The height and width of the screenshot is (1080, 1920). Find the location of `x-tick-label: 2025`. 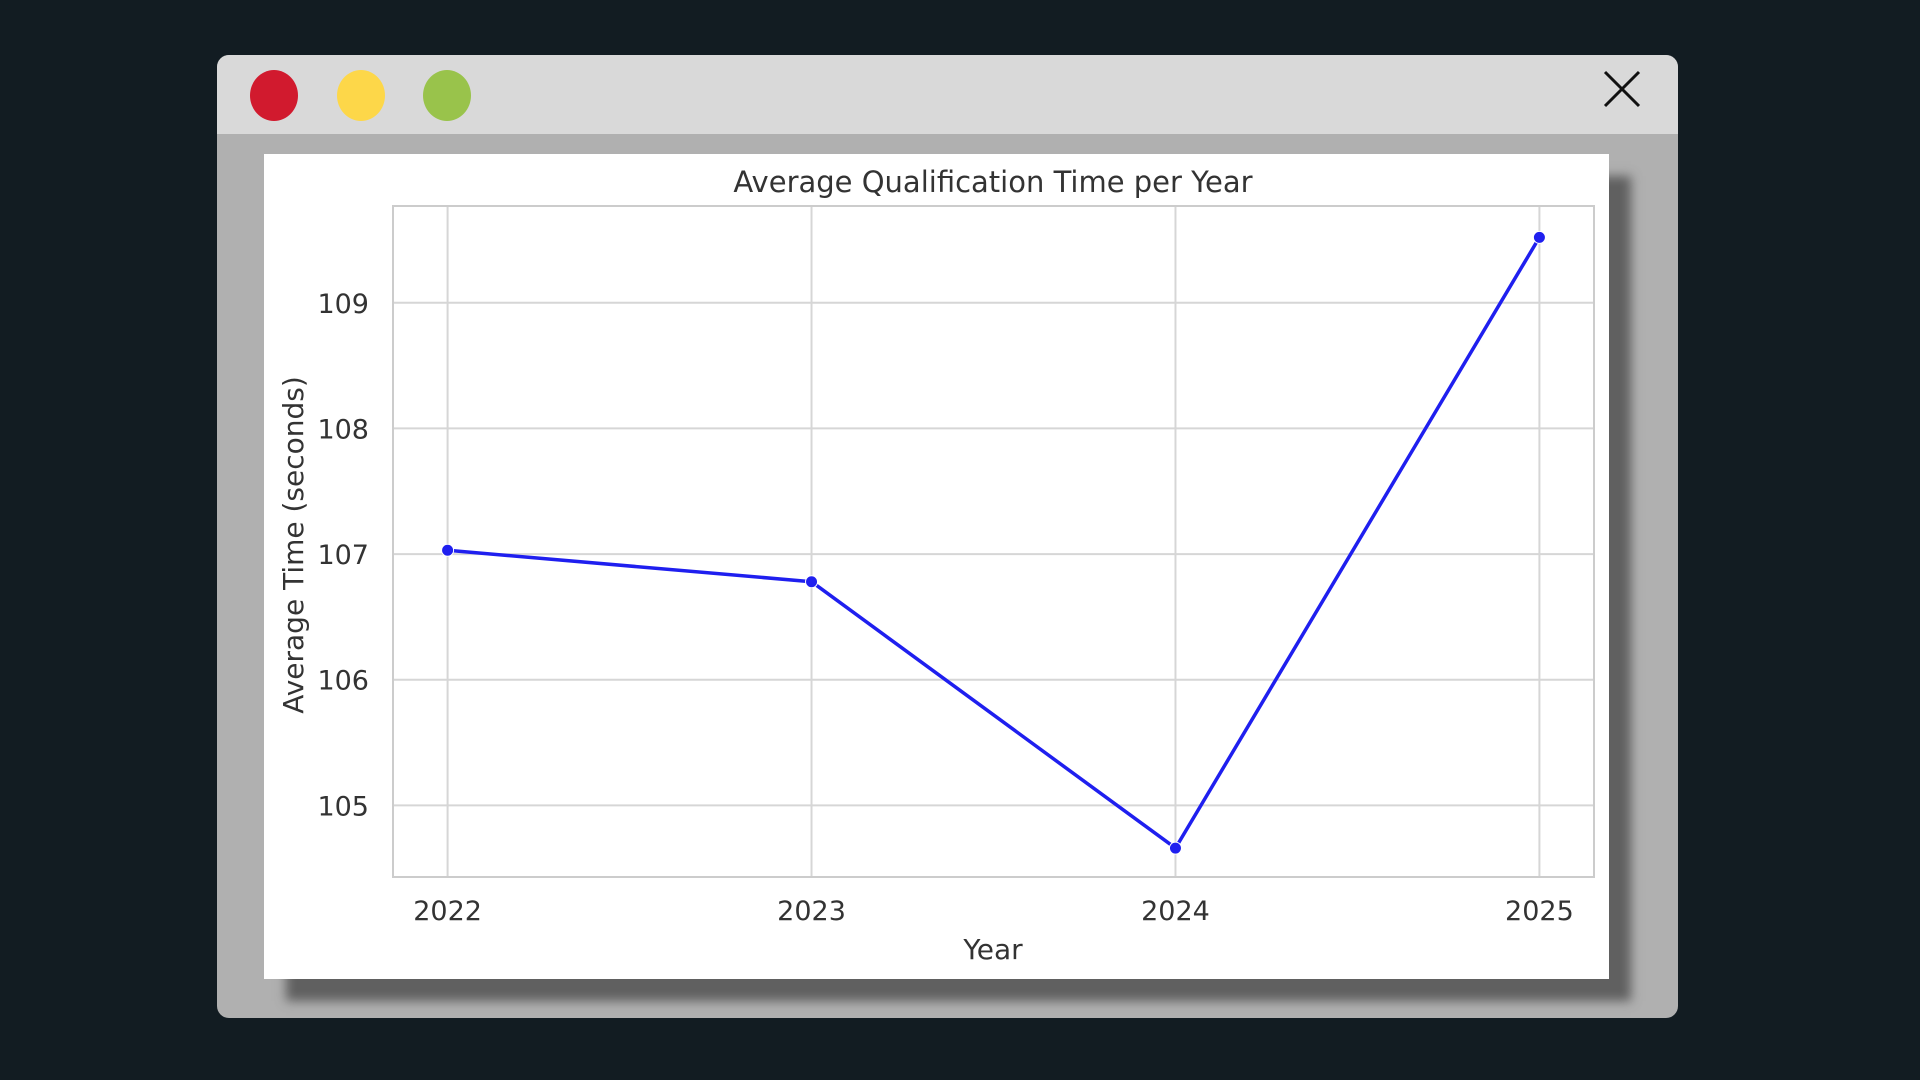

x-tick-label: 2025 is located at coordinates (1539, 911).